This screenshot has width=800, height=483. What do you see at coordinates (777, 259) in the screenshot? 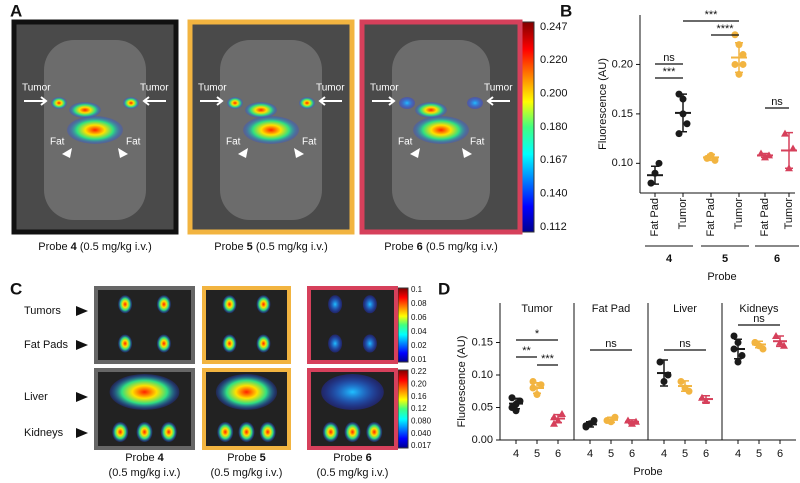
I see `group-label: 6` at bounding box center [777, 259].